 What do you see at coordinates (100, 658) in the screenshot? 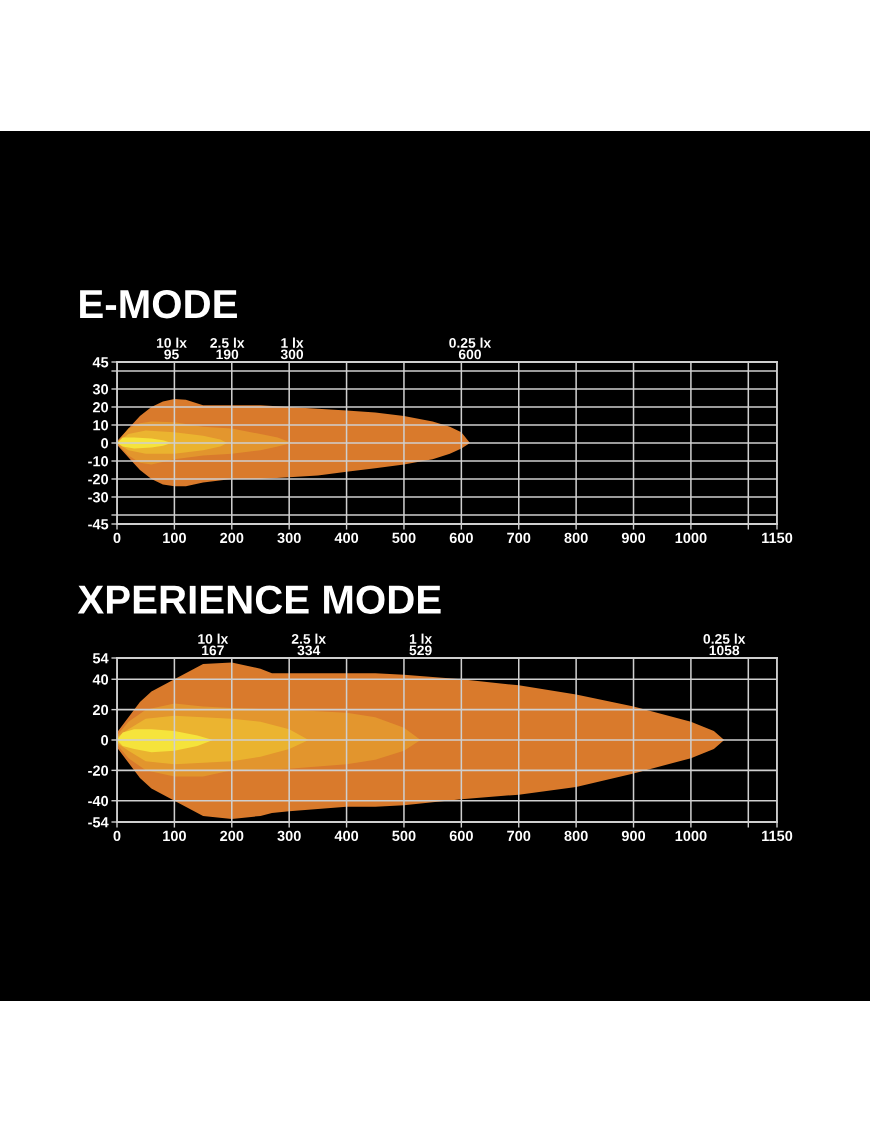
I see `y-tick-label: 54` at bounding box center [100, 658].